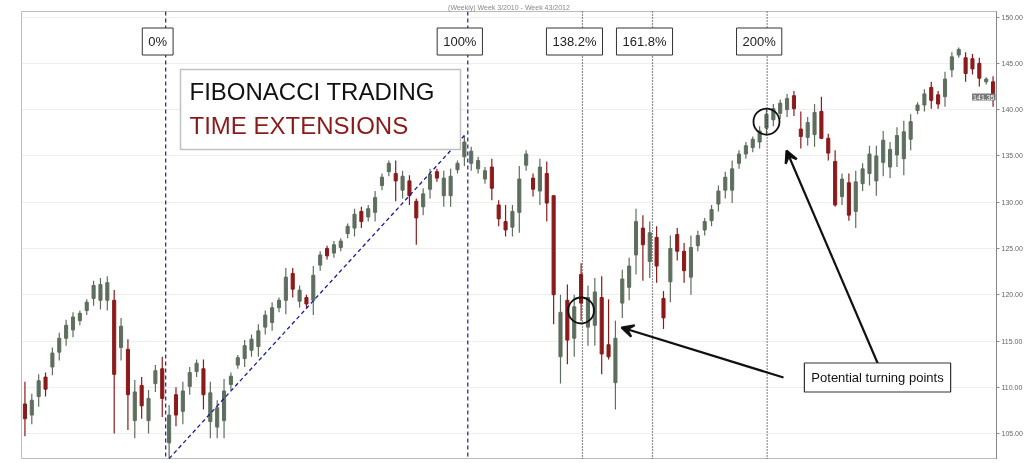 This screenshot has width=1029, height=463. What do you see at coordinates (644, 41) in the screenshot?
I see `annotation: 161.8%` at bounding box center [644, 41].